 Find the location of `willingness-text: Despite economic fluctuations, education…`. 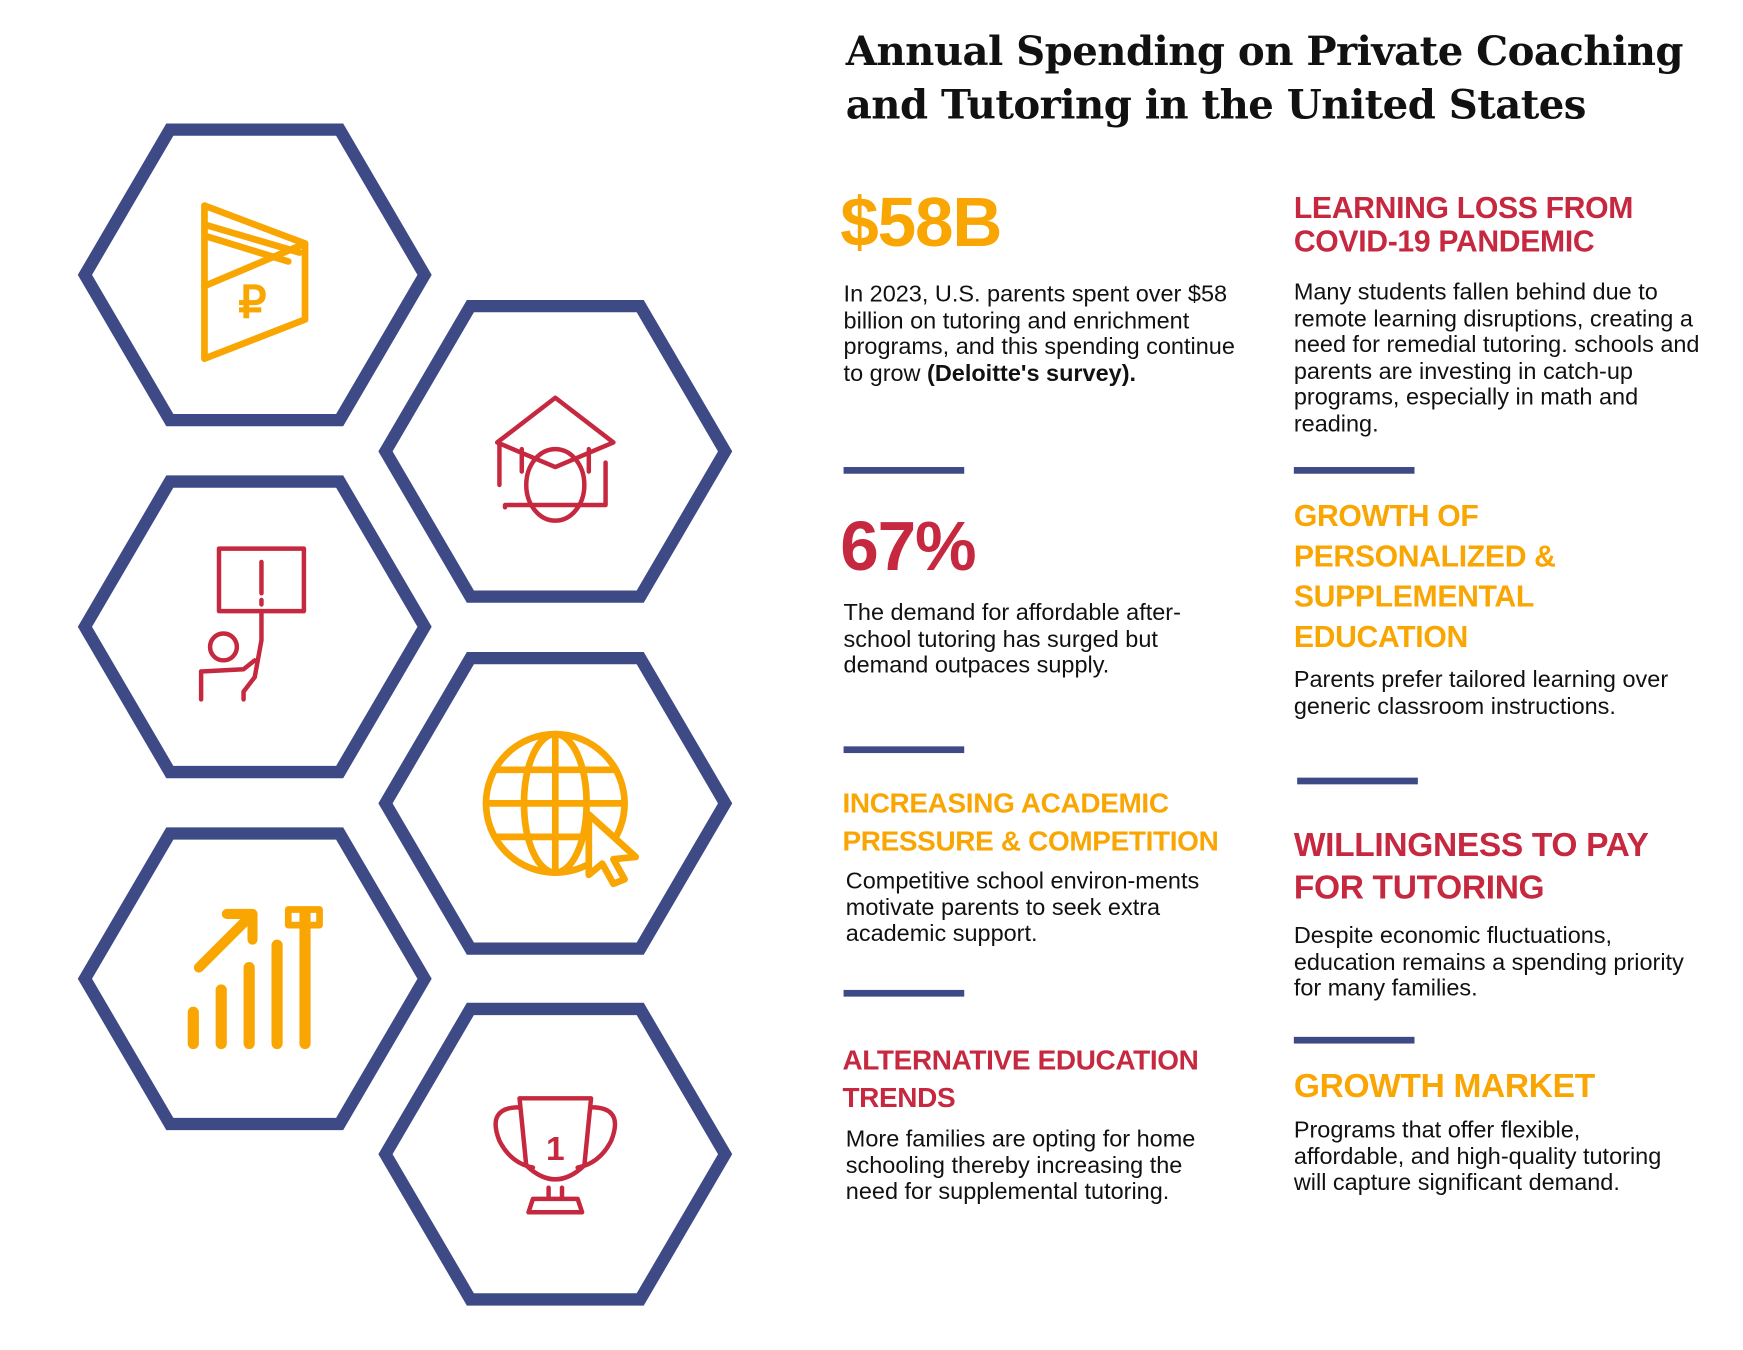

willingness-text: Despite economic fluctuations, education… is located at coordinates (1488, 962).